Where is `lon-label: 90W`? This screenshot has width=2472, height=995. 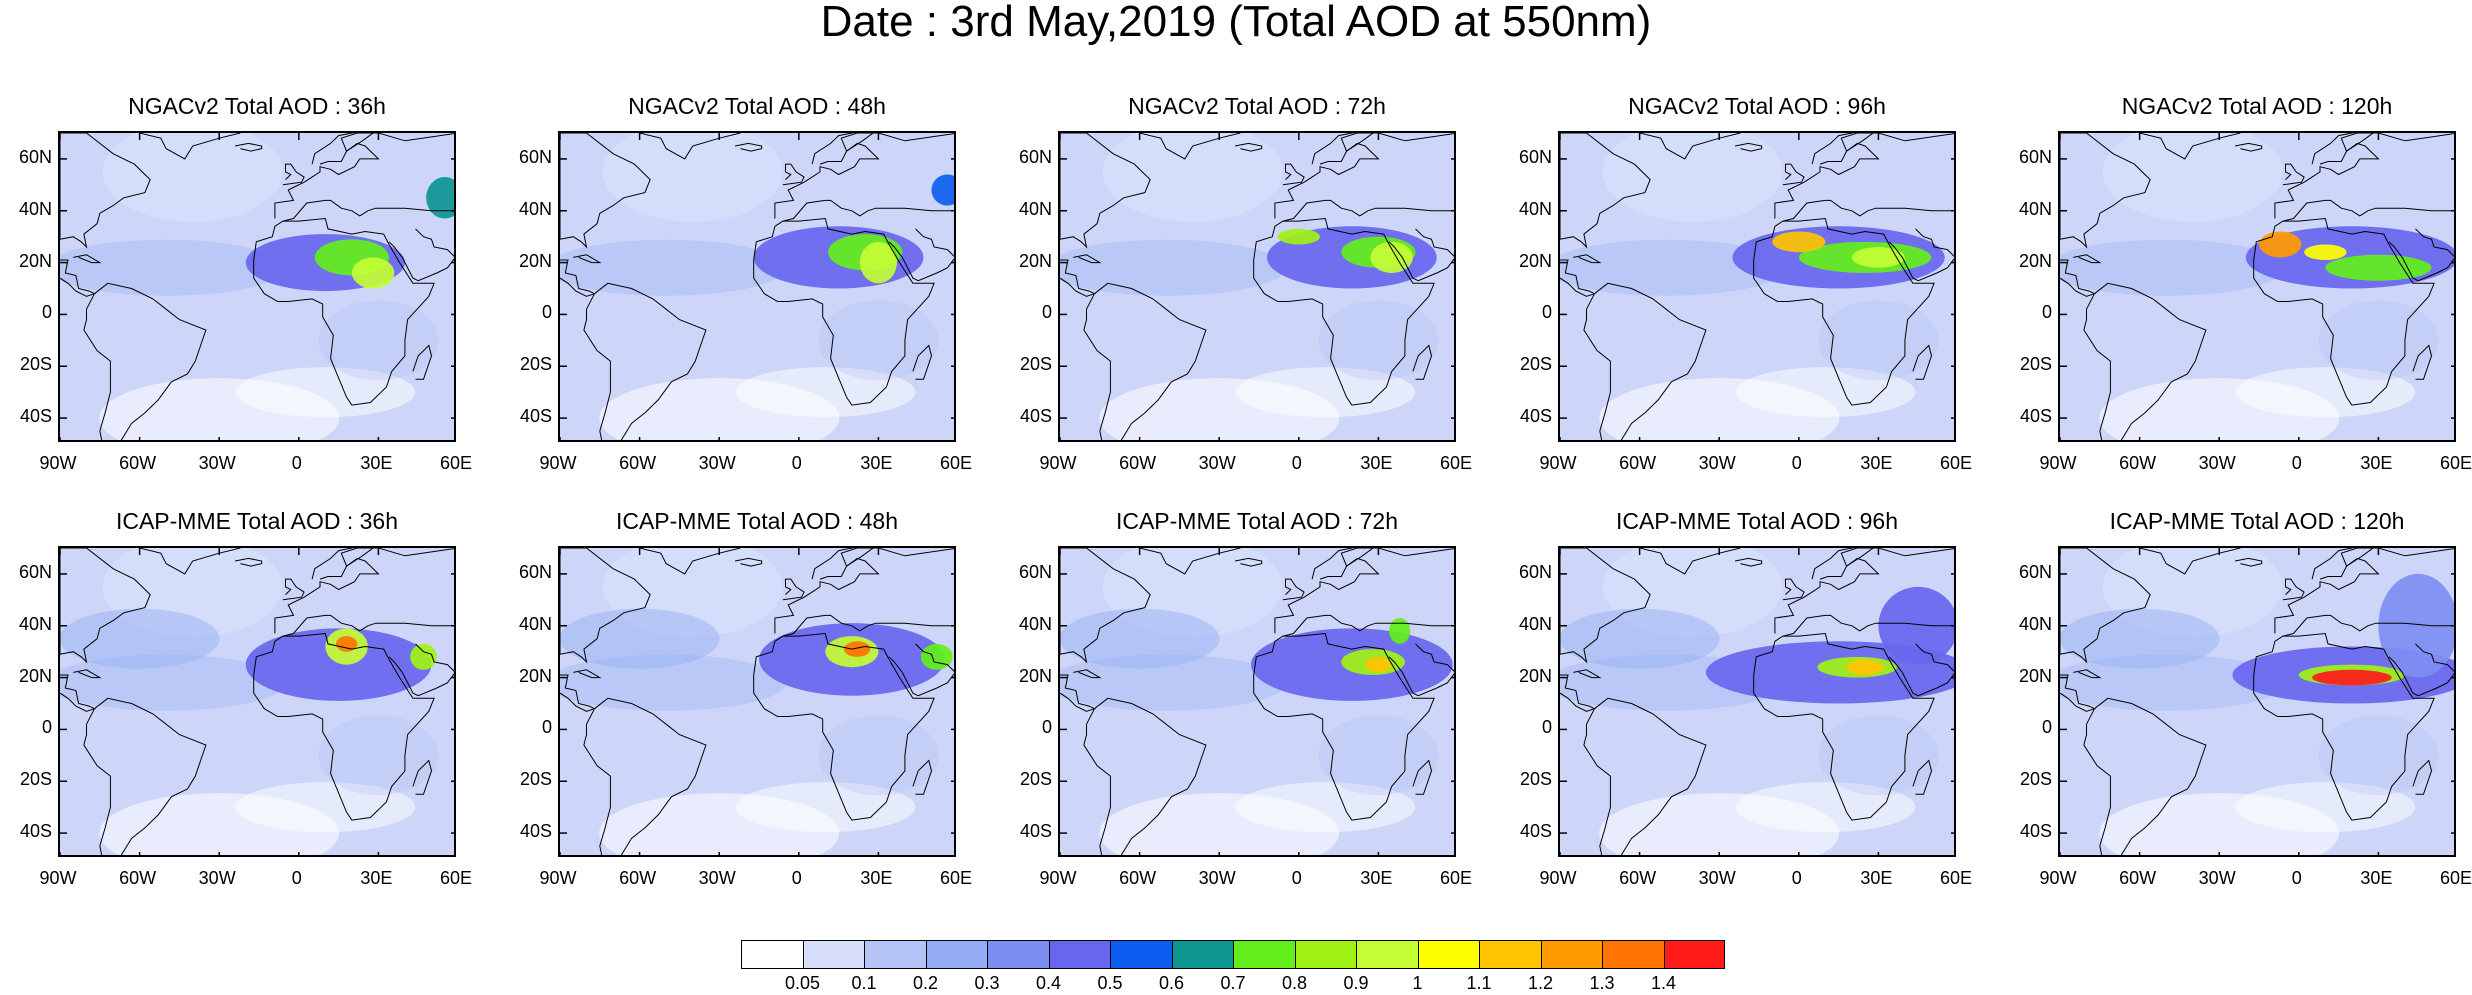 lon-label: 90W is located at coordinates (2058, 463).